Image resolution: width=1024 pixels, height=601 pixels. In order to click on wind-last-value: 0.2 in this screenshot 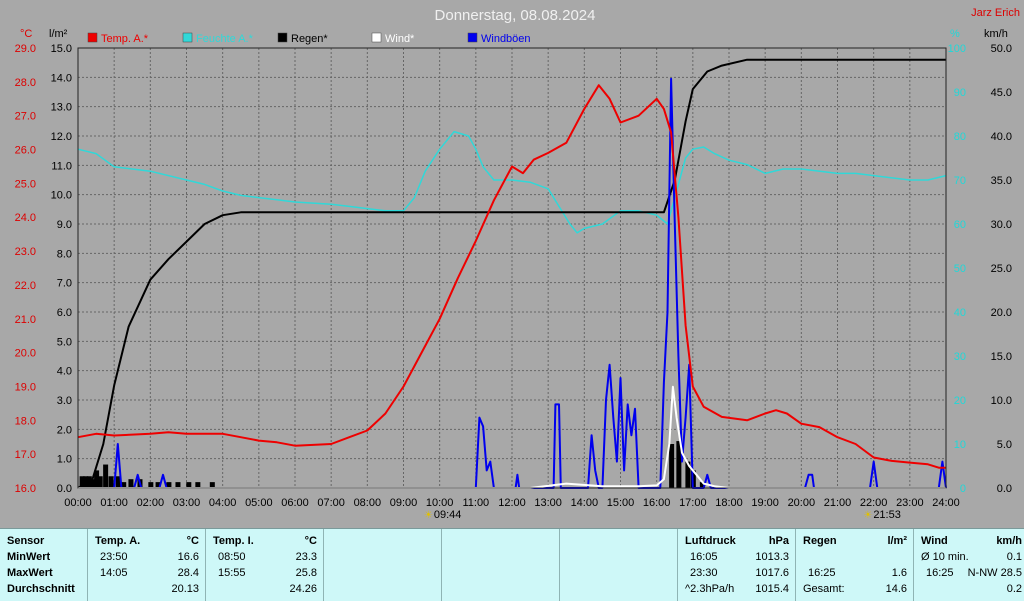, I will do `click(1014, 589)`.